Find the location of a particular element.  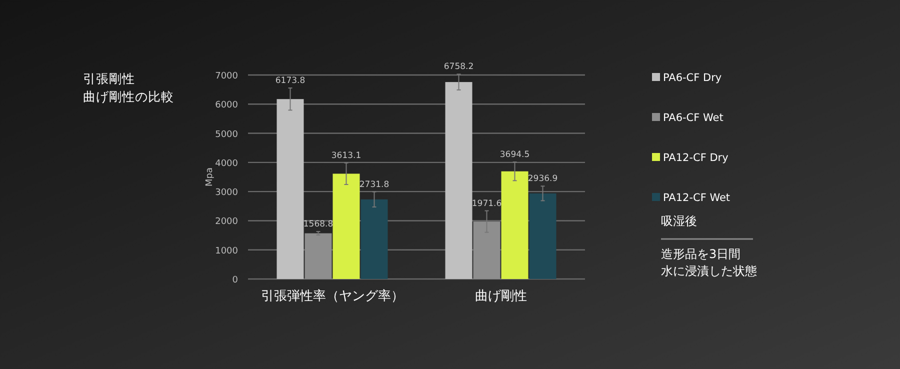

text: 引張剛性 is located at coordinates (109, 78).